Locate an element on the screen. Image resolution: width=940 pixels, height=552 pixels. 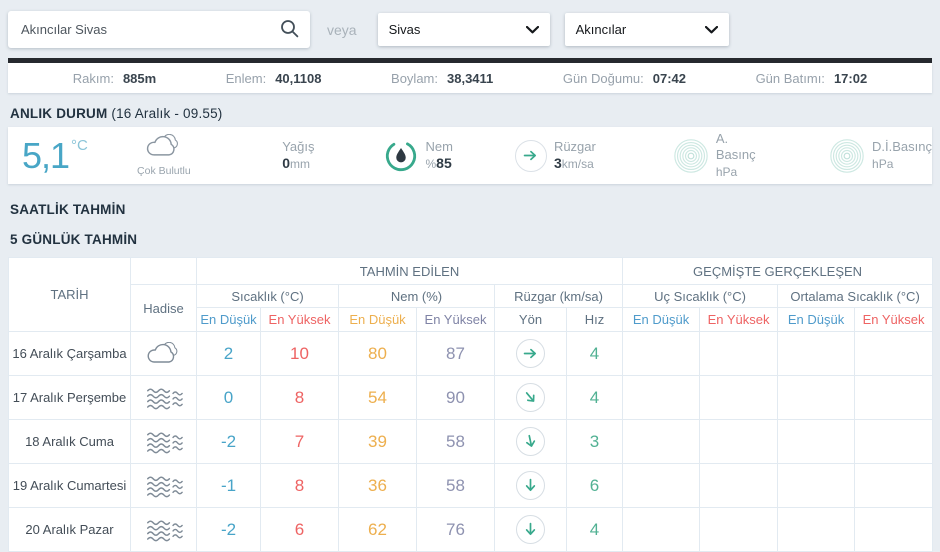
temp-max-cell: 6 is located at coordinates (299, 529).